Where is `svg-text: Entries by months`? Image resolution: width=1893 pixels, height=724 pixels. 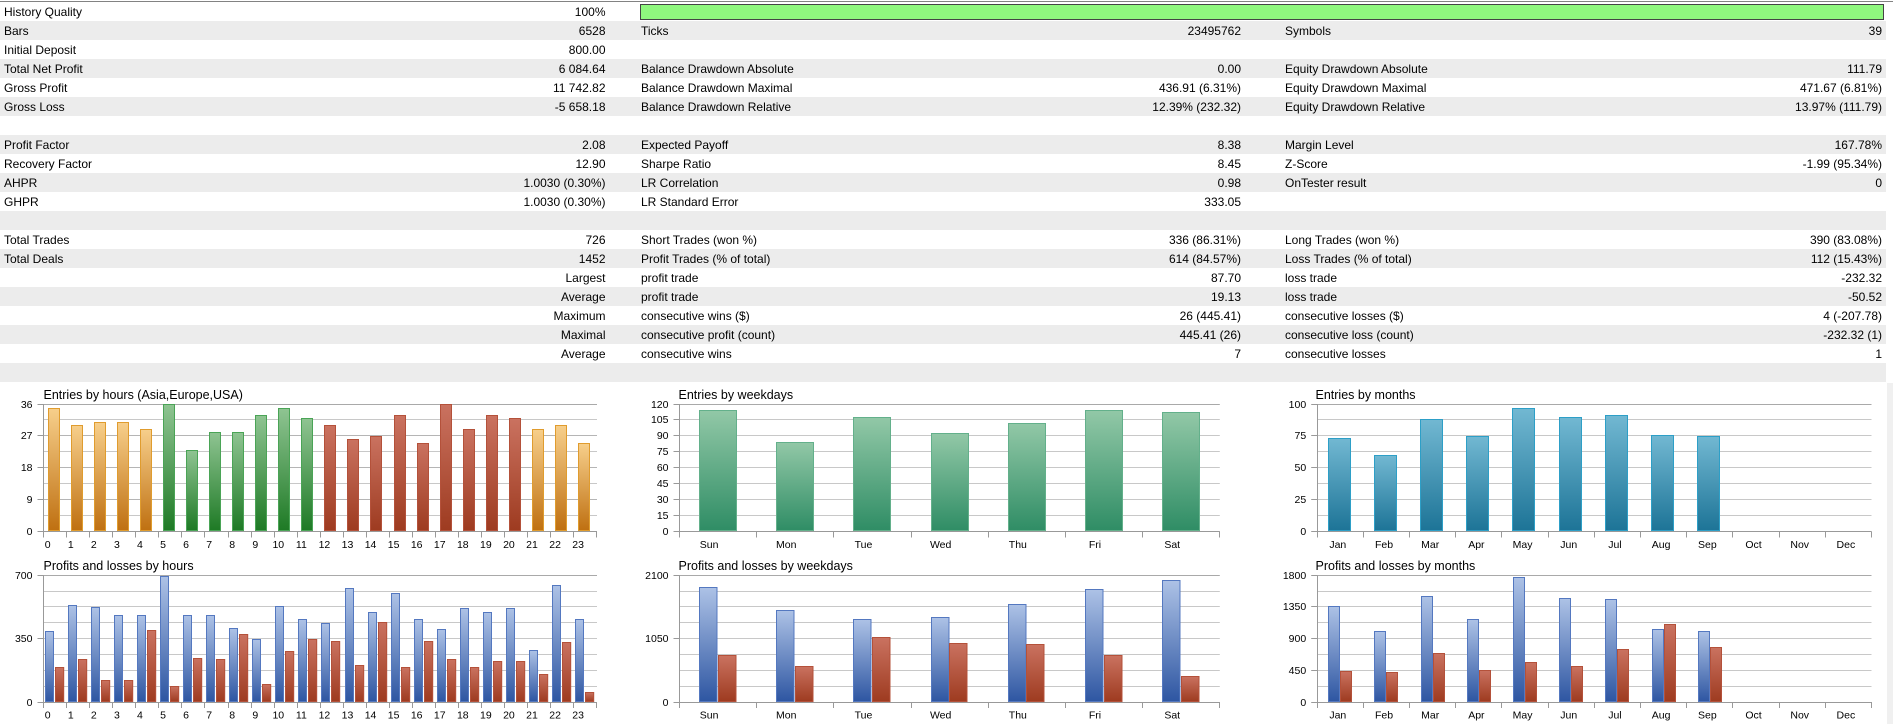 svg-text: Entries by months is located at coordinates (1366, 395).